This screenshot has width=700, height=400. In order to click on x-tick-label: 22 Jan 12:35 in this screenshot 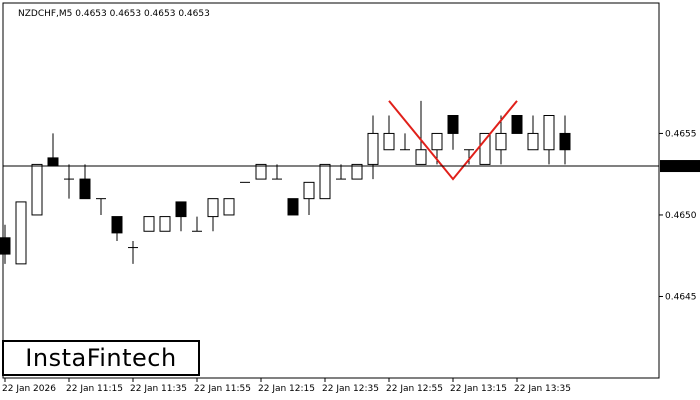, I will do `click(350, 389)`.